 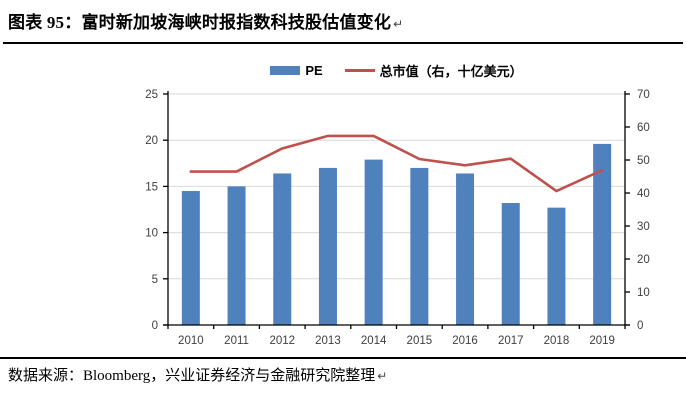 I want to click on category-label: 2014, so click(x=374, y=341).